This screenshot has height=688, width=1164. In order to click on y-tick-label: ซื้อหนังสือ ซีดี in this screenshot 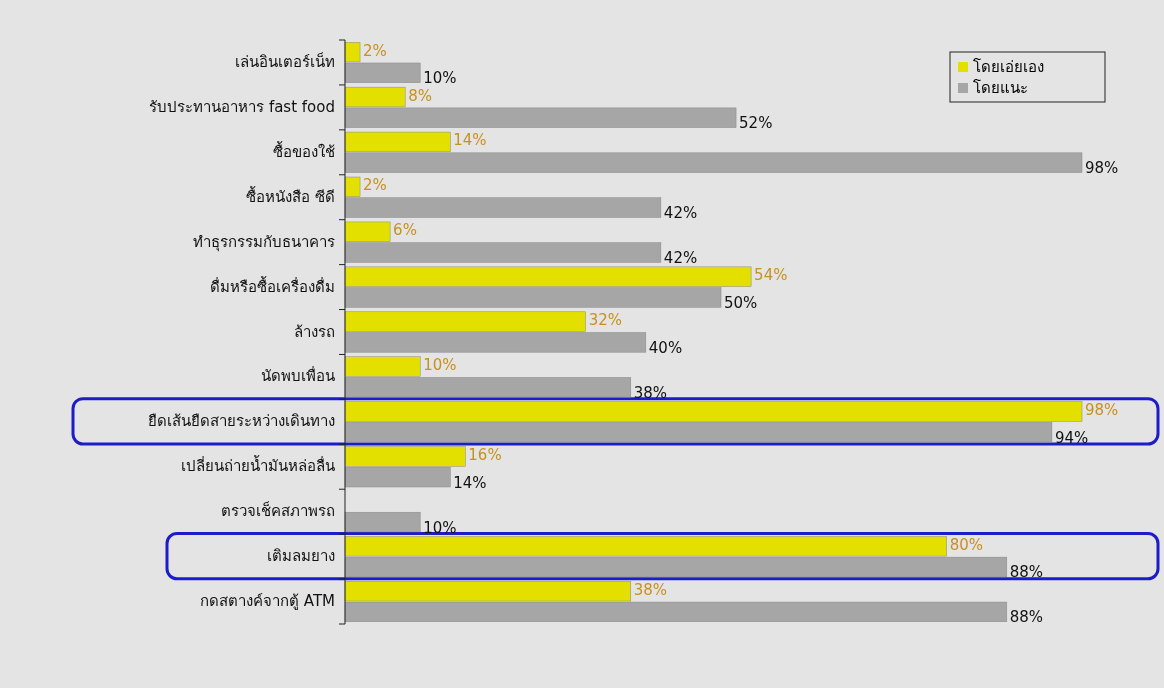, I will do `click(290, 195)`.